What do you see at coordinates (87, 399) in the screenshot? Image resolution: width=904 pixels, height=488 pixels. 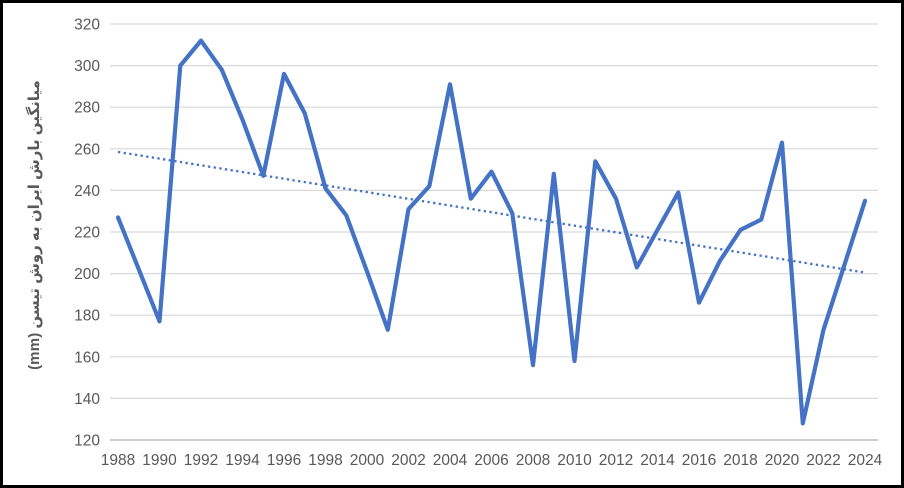 I see `y-tick-label: 140` at bounding box center [87, 399].